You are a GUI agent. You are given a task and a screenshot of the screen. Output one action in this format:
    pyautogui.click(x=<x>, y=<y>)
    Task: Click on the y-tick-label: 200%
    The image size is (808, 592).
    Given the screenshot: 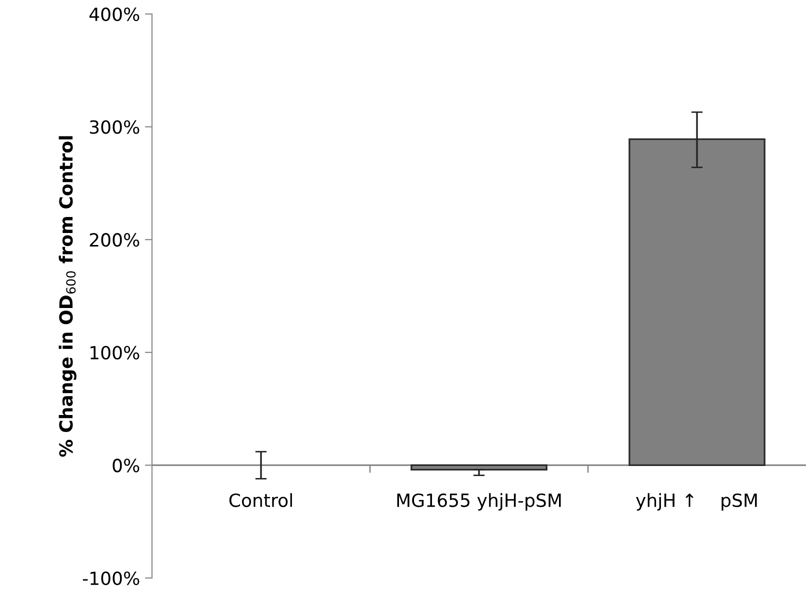 What is the action you would take?
    pyautogui.click(x=115, y=240)
    